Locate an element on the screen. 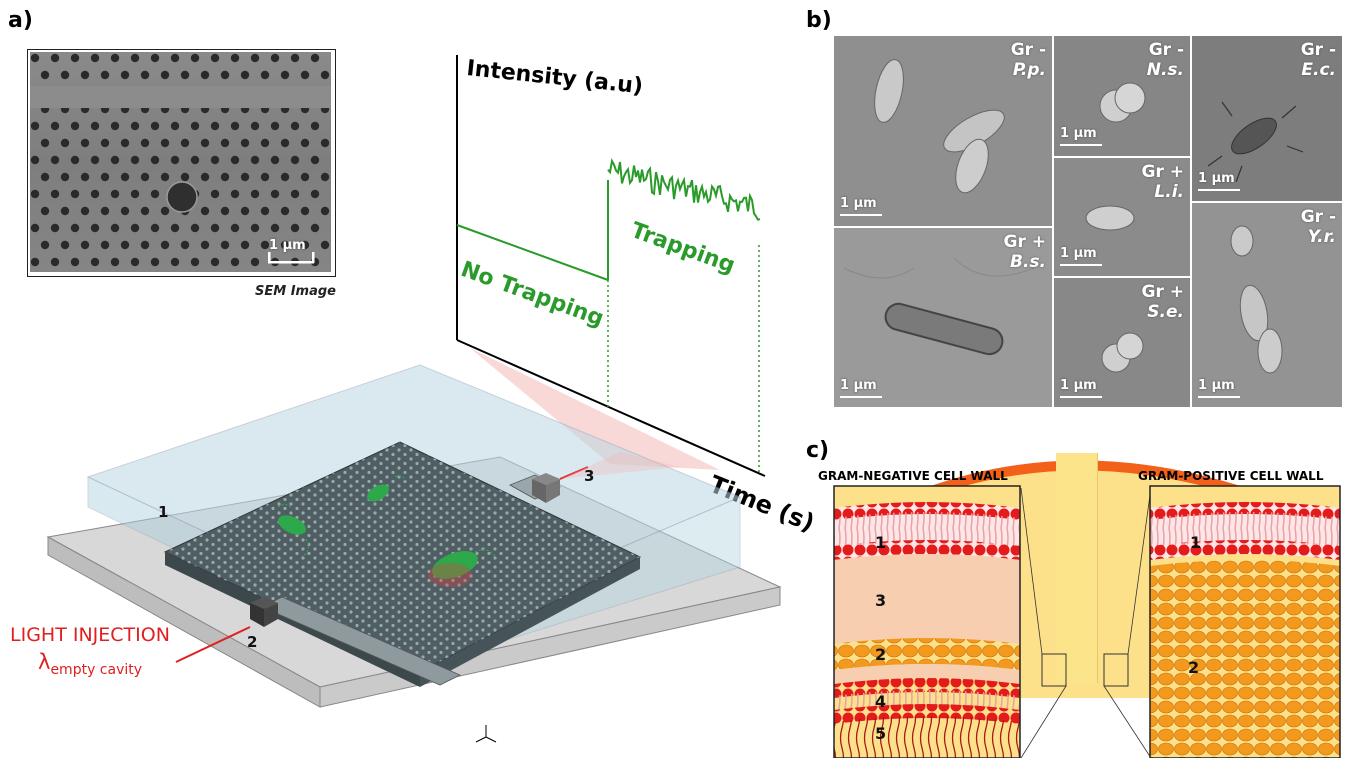  tile-yr-label: Gr - Y.r. is located at coordinates (1318, 227).